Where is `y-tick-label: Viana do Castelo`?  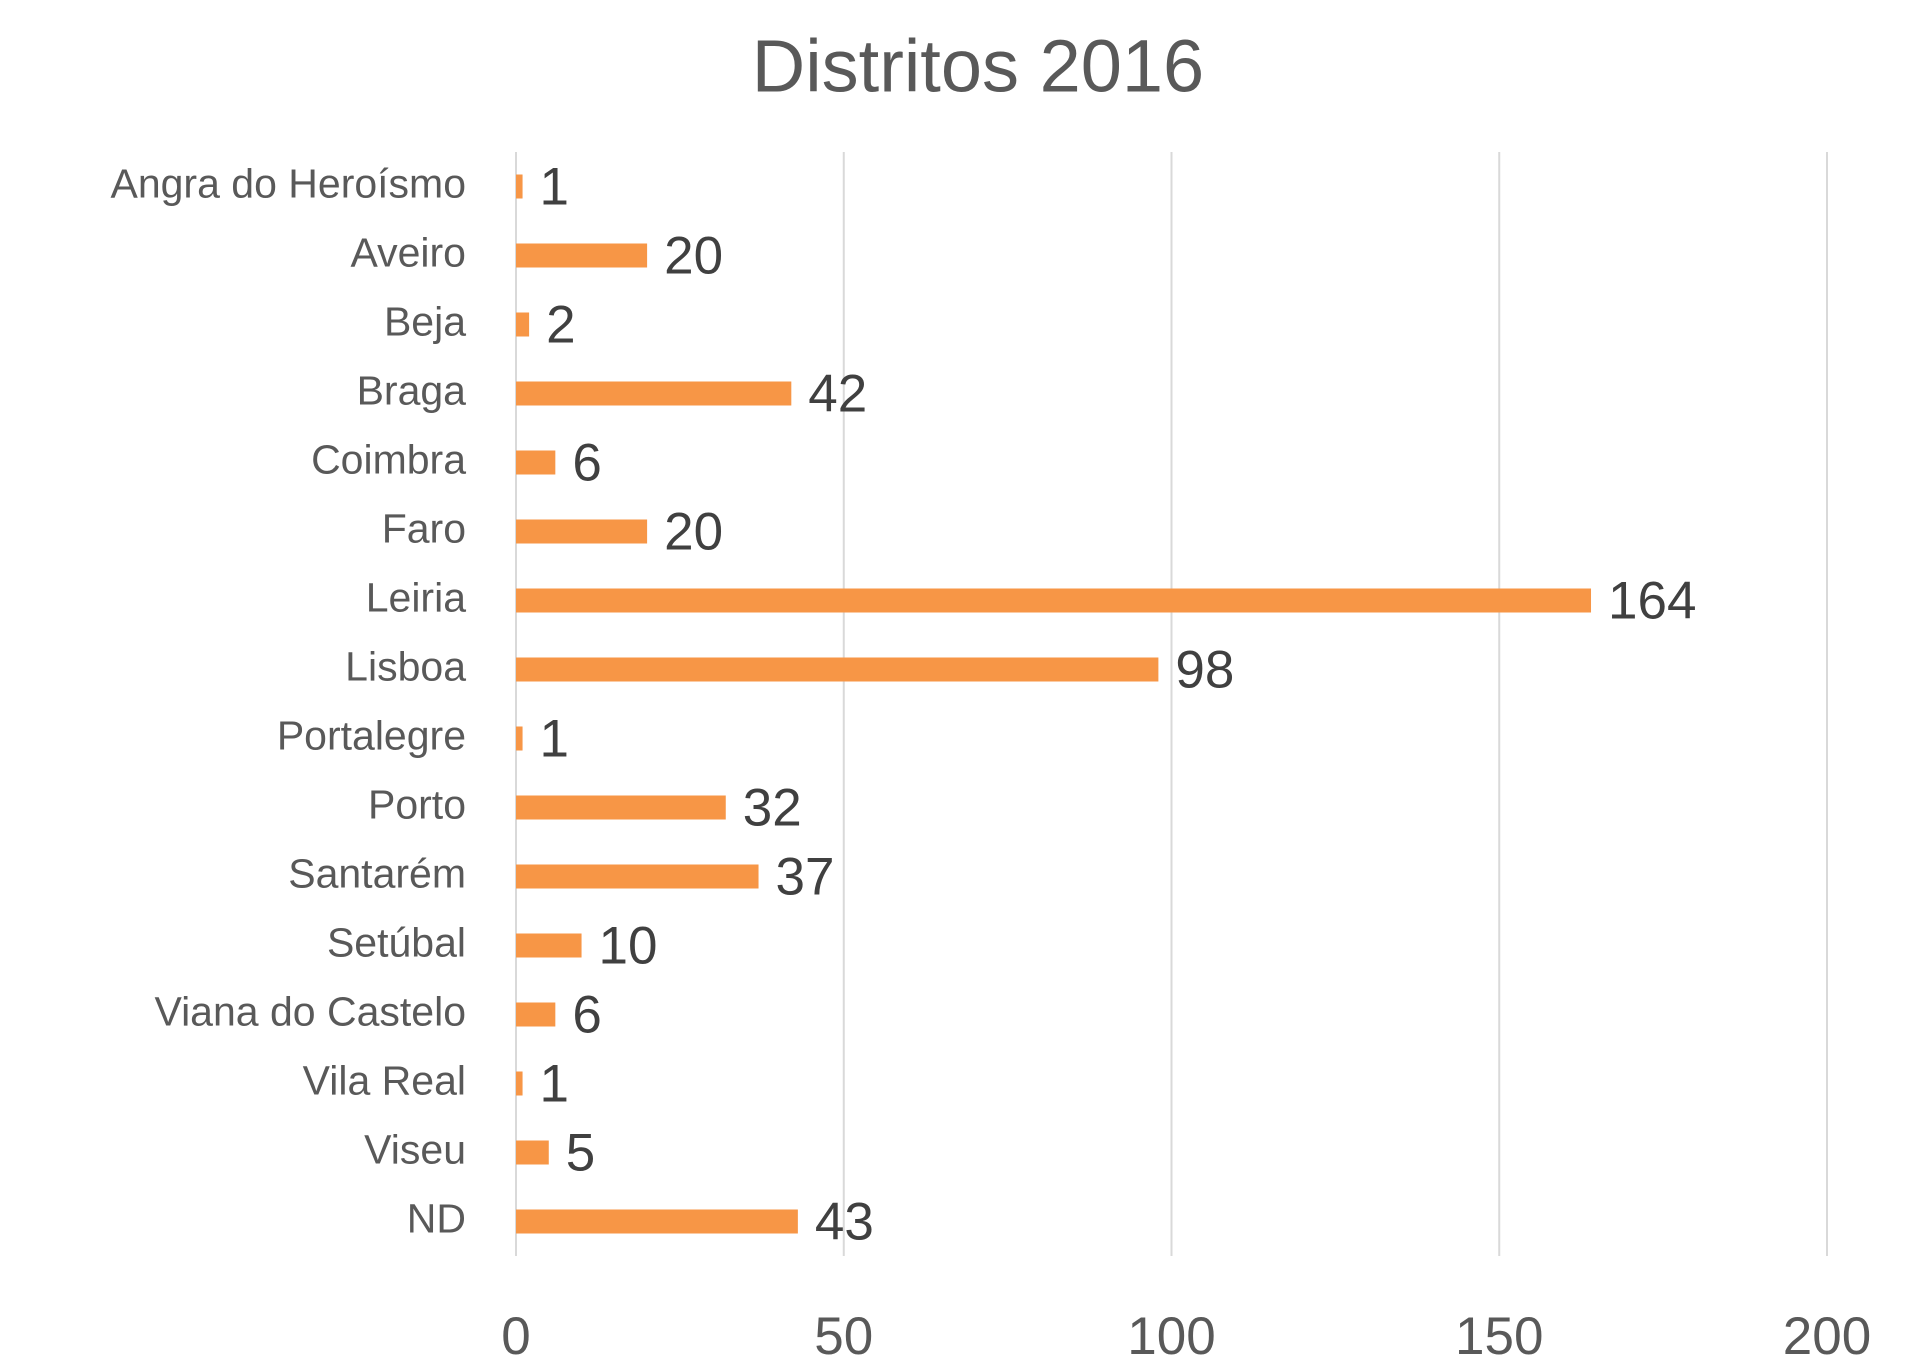
y-tick-label: Viana do Castelo is located at coordinates (310, 1011).